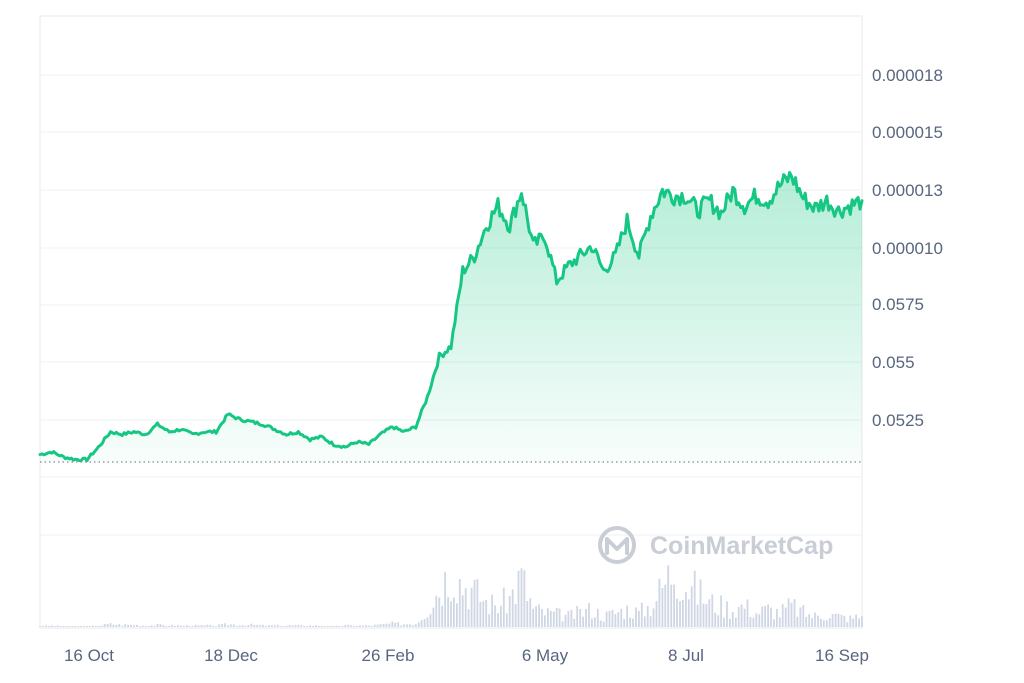  What do you see at coordinates (451, 596) in the screenshot?
I see `volume-bars` at bounding box center [451, 596].